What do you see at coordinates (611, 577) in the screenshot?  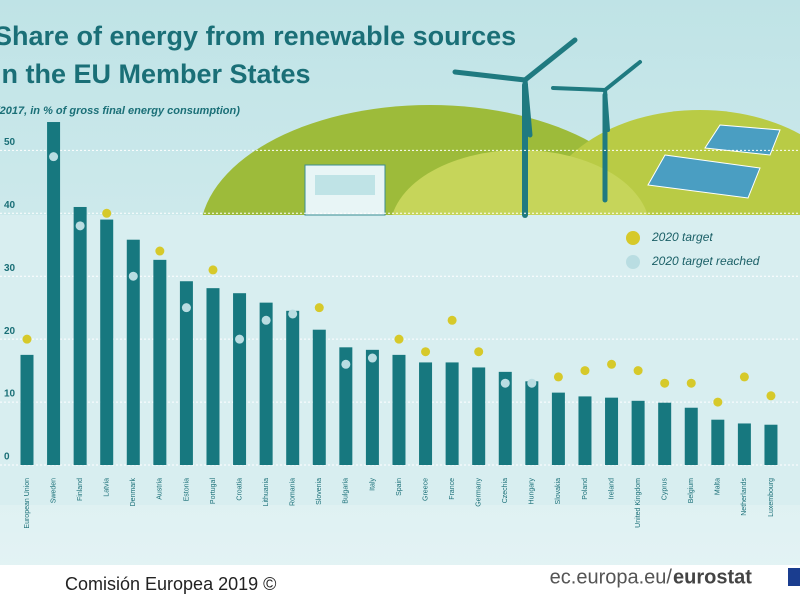 I see `footer-url: ec.europa.eu/` at bounding box center [611, 577].